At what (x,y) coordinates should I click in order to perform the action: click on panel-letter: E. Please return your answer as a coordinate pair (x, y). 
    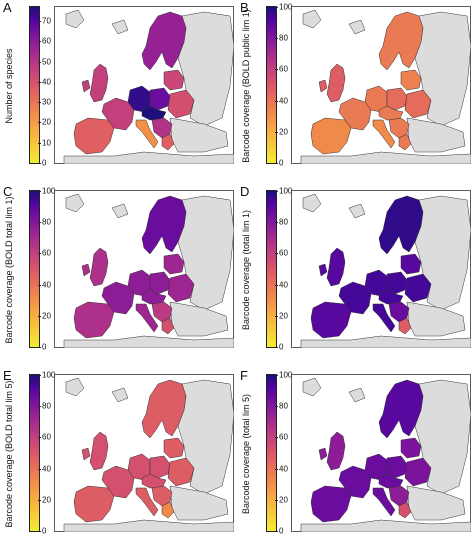
    Looking at the image, I should click on (7, 375).